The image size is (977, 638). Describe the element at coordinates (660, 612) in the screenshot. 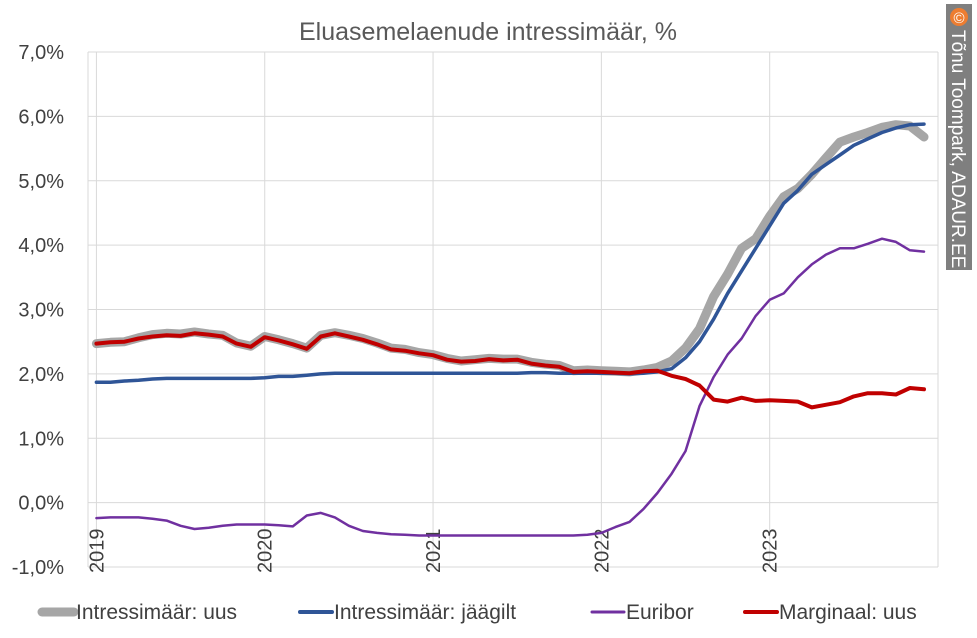

I see `legend-label: Euribor` at that location.